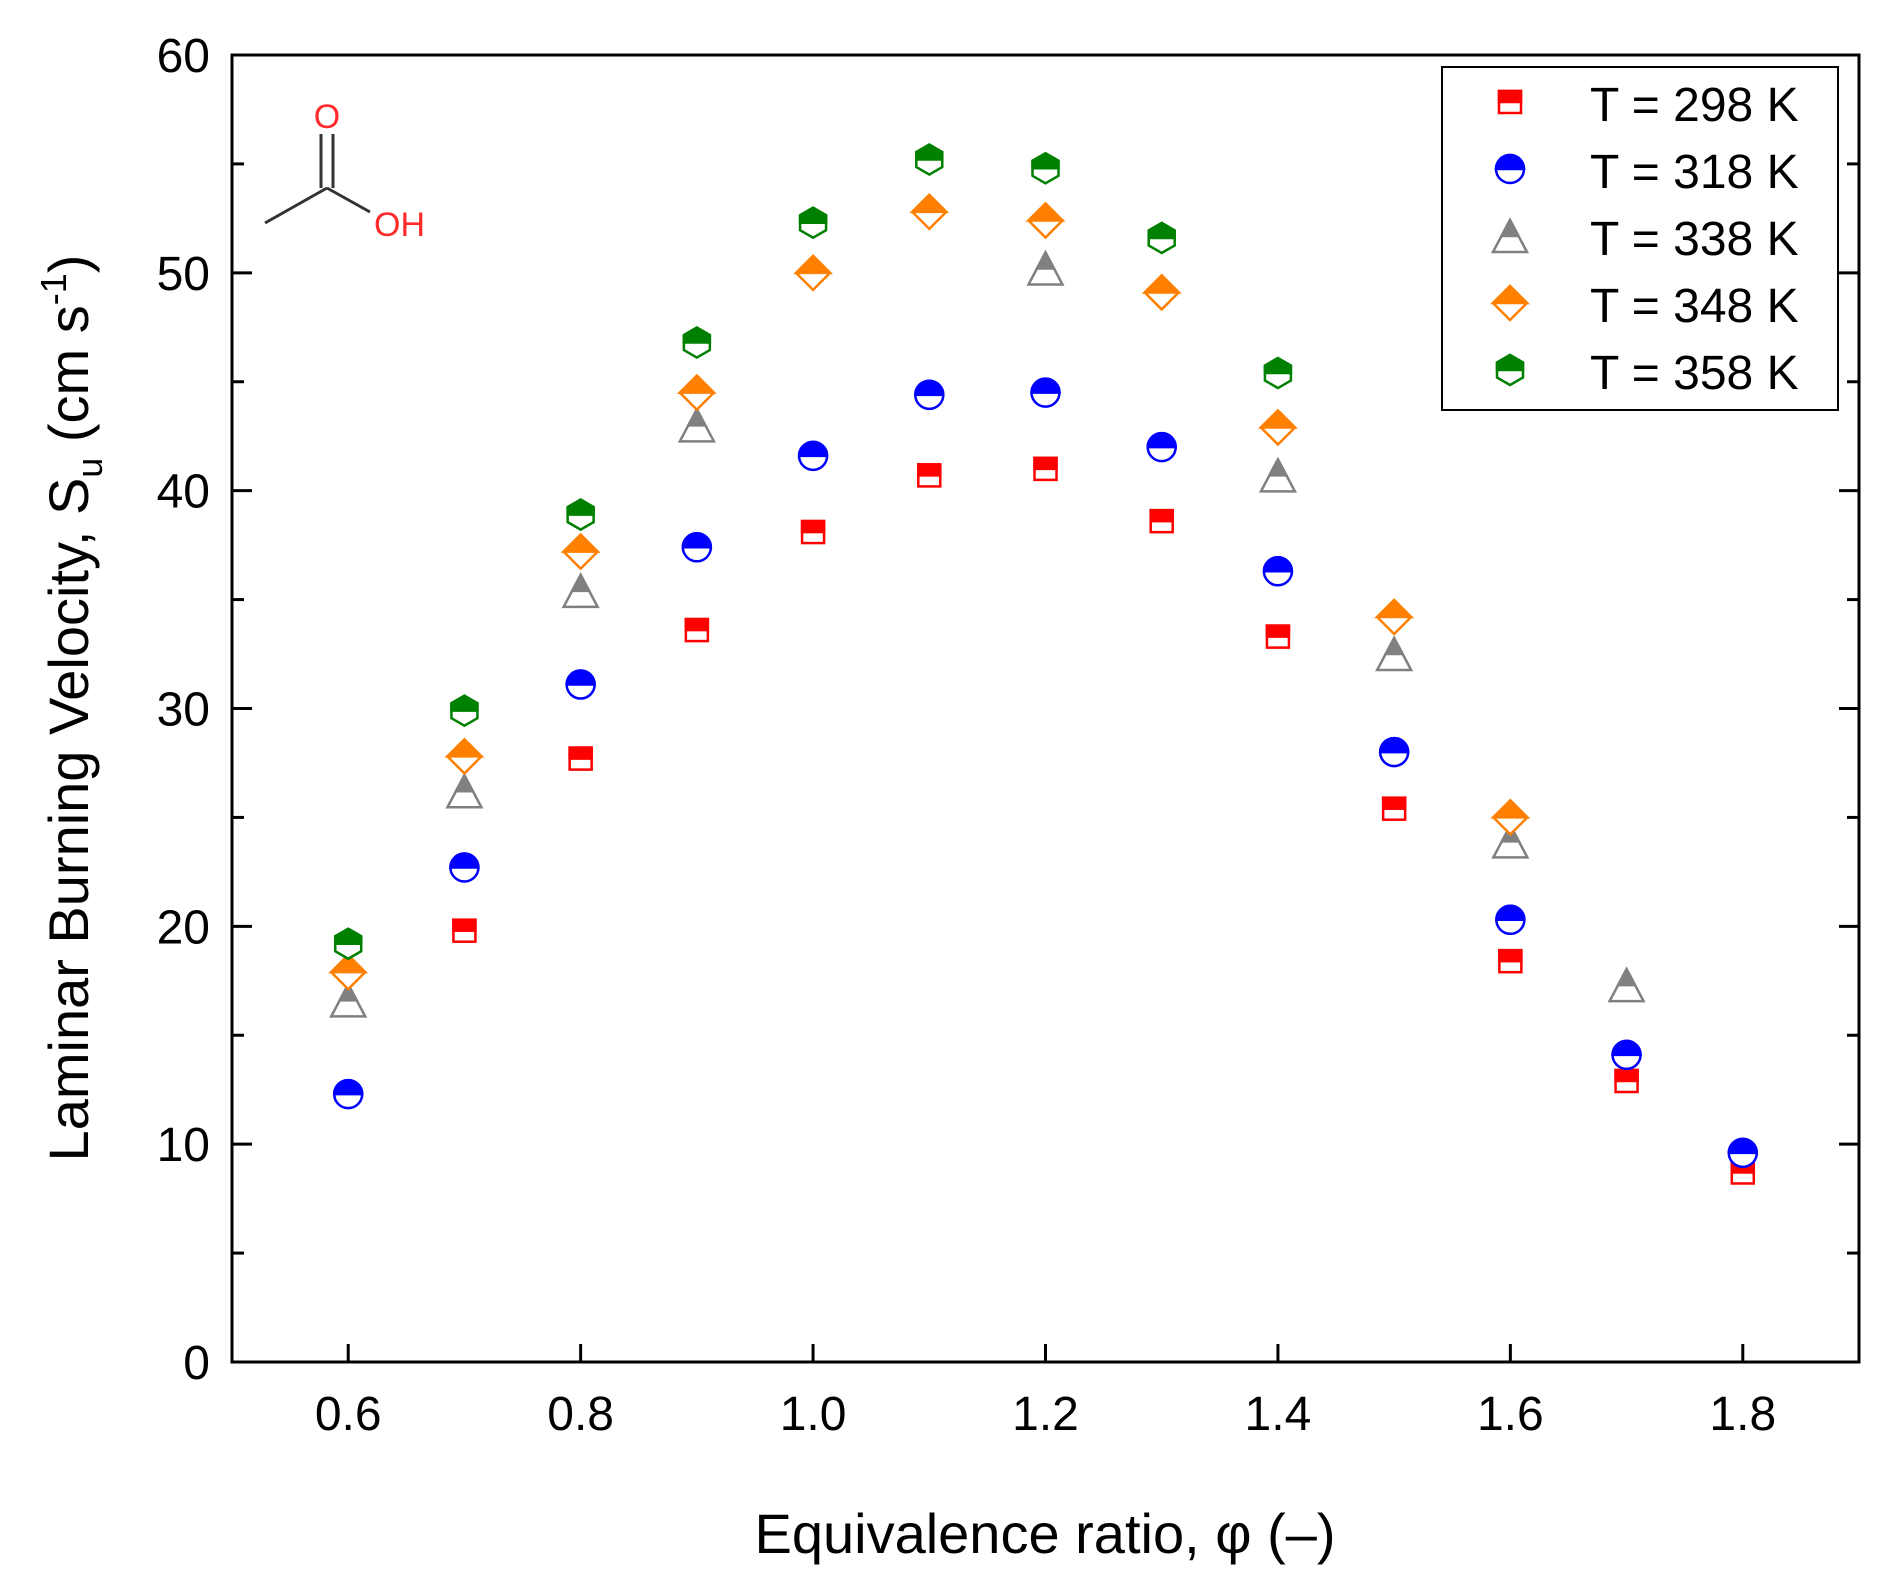 The width and height of the screenshot is (1890, 1587). What do you see at coordinates (183, 927) in the screenshot?
I see `y-tick-label: 20` at bounding box center [183, 927].